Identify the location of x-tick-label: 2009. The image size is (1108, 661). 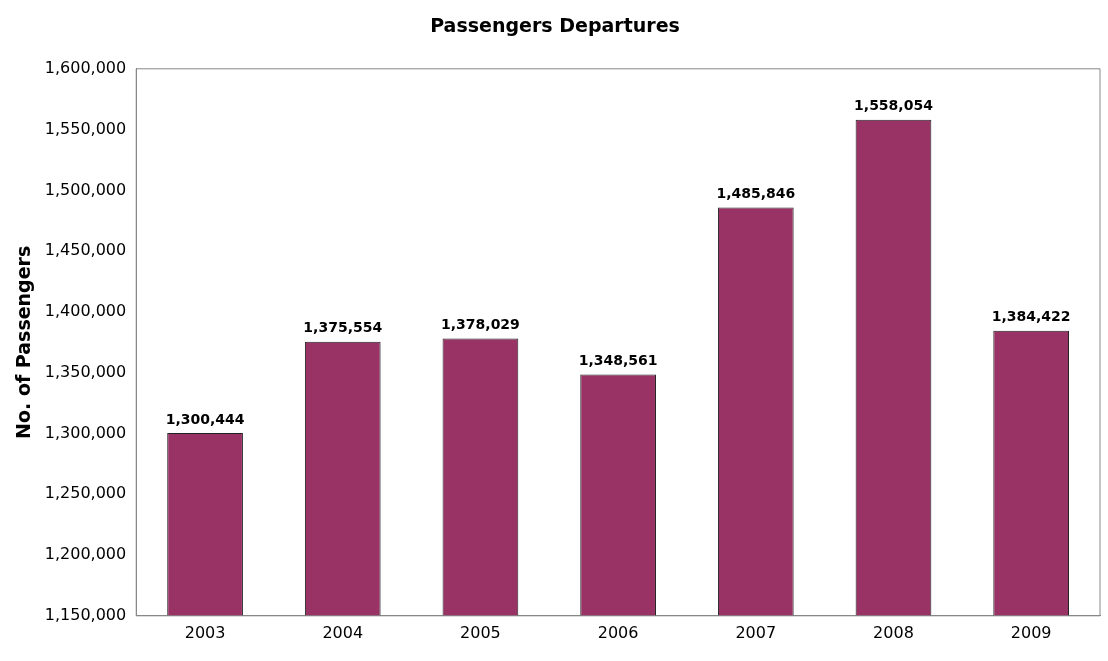
(1031, 632).